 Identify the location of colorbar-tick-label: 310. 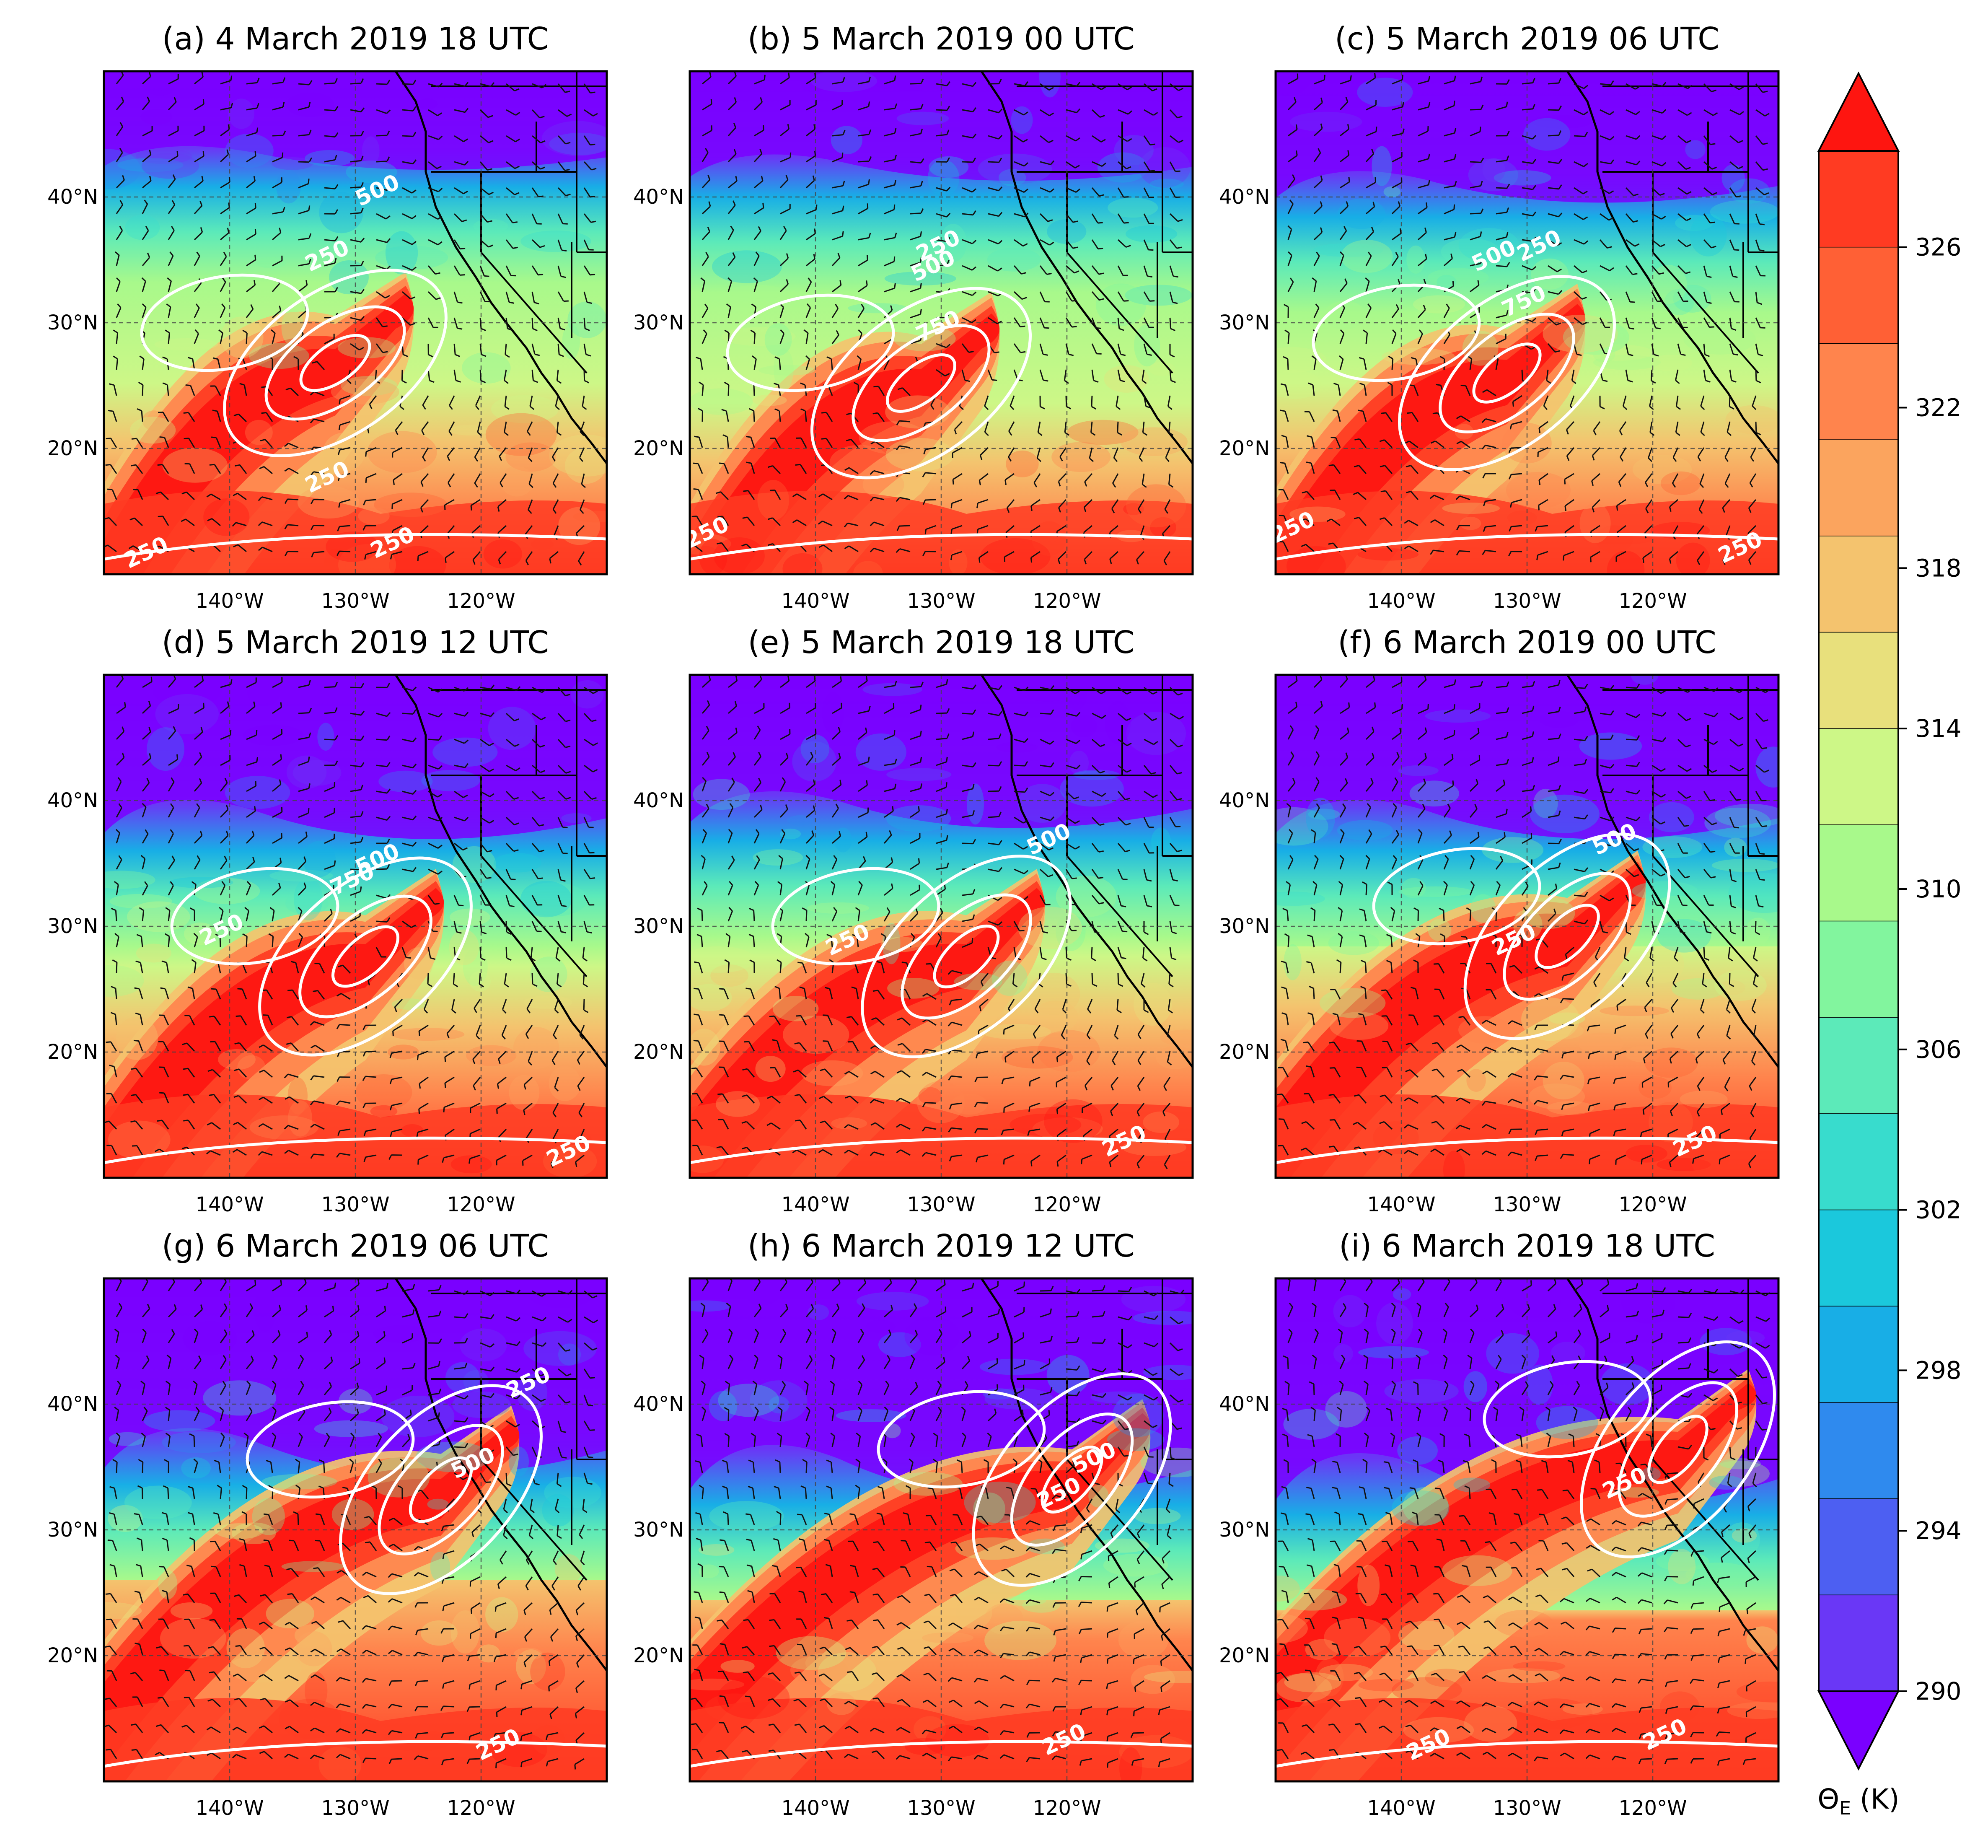
(1938, 889).